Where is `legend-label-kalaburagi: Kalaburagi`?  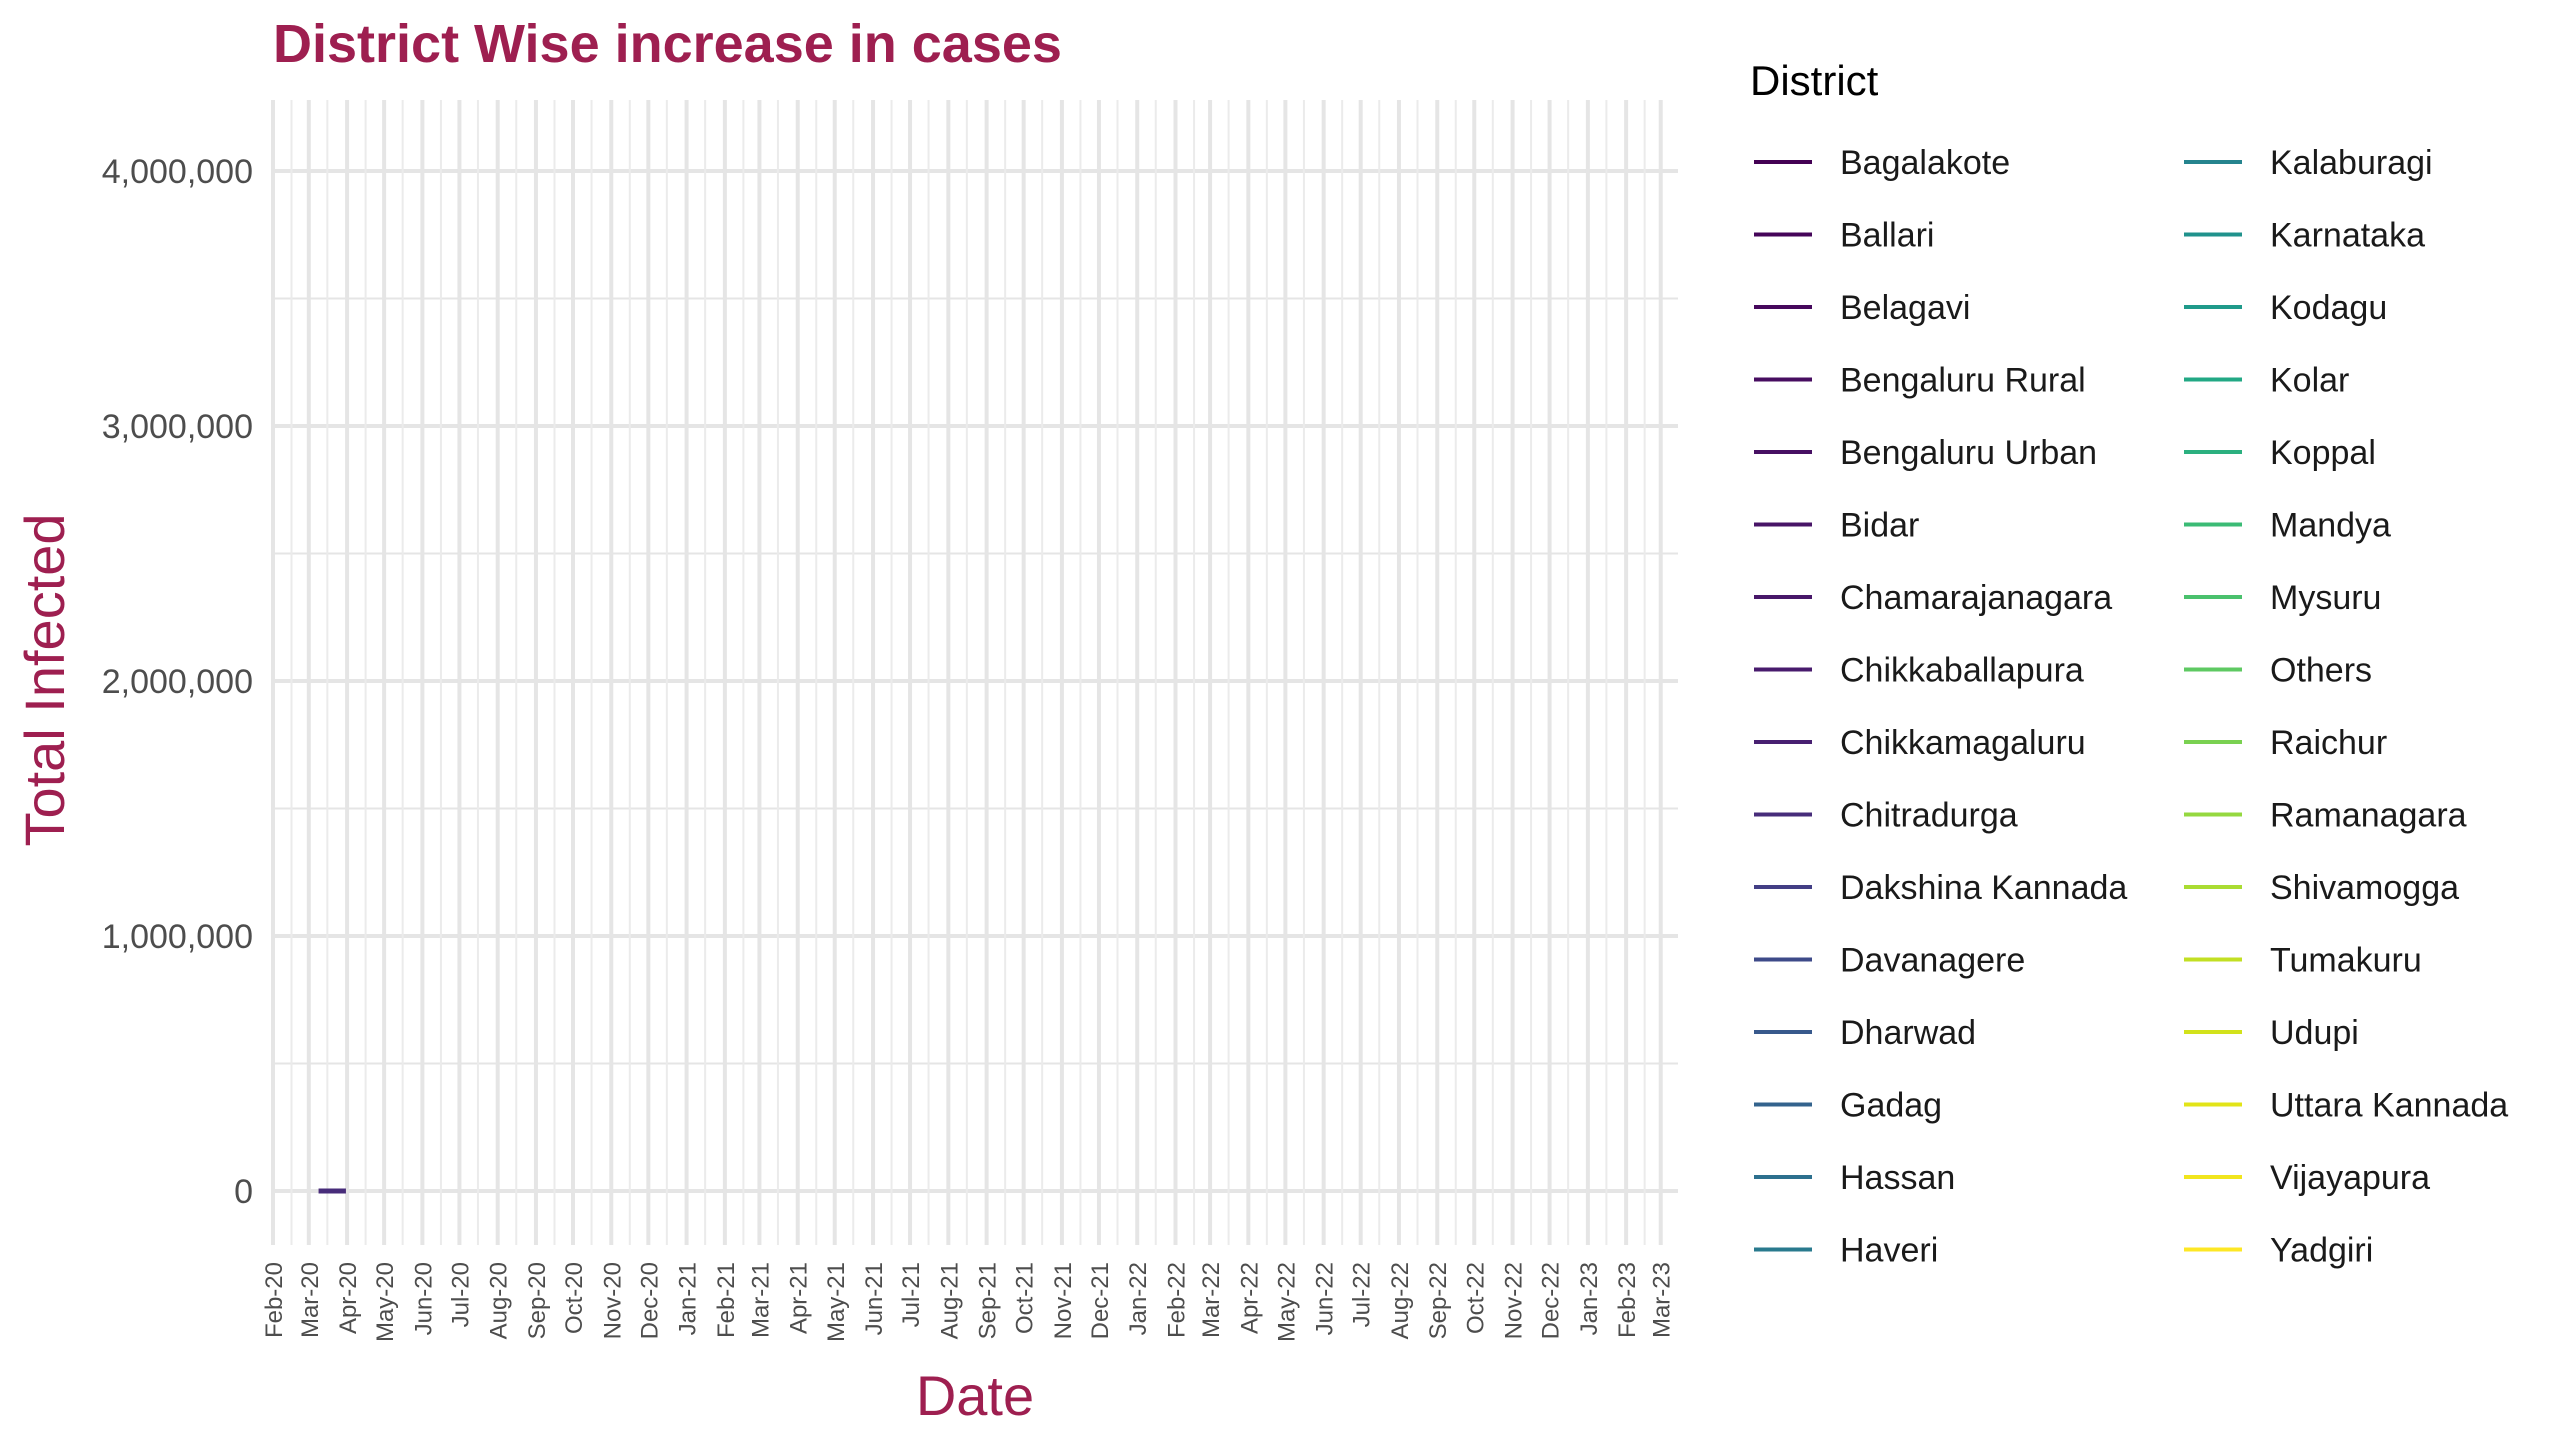 legend-label-kalaburagi: Kalaburagi is located at coordinates (2351, 163).